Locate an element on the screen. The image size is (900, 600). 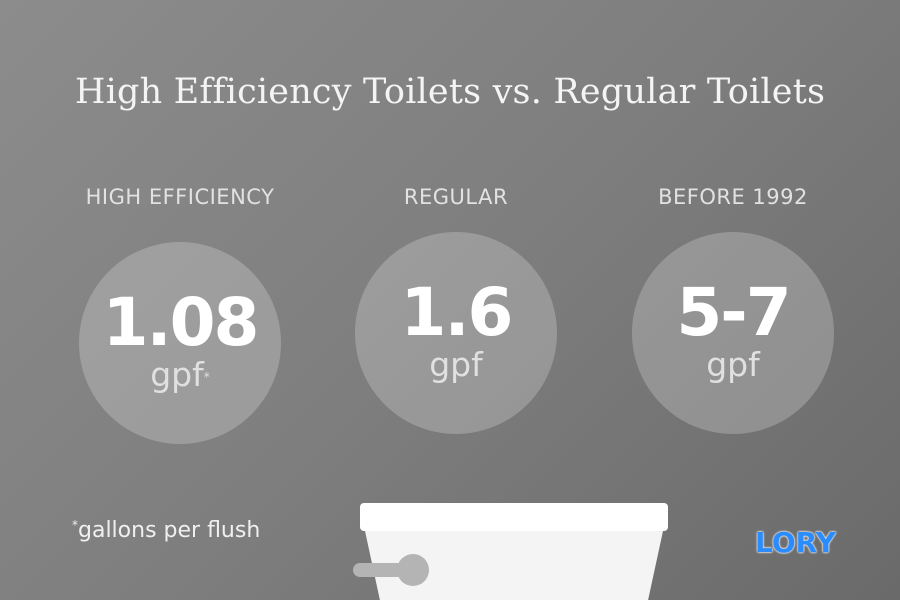
stat-value: 1.6 is located at coordinates (457, 312).